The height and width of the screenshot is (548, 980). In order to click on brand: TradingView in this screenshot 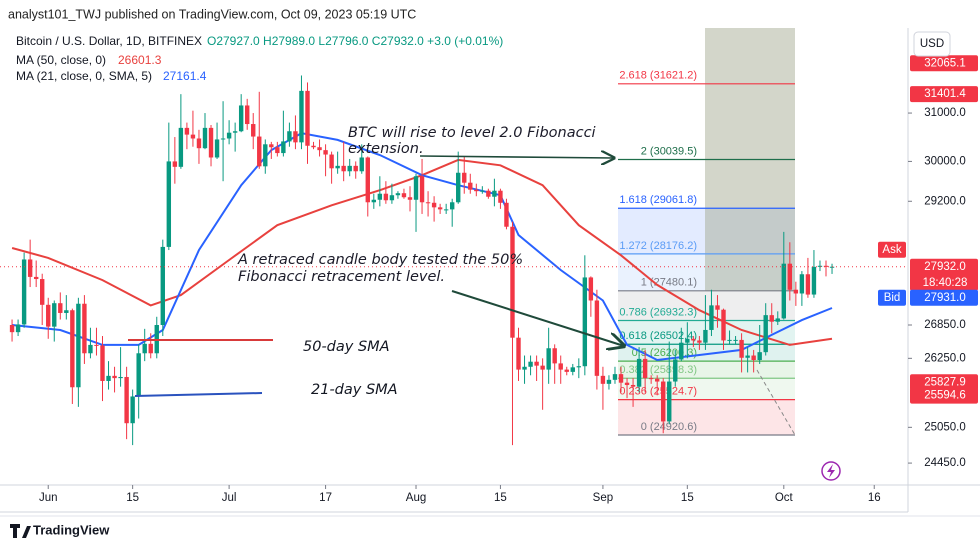, I will do `click(71, 529)`.